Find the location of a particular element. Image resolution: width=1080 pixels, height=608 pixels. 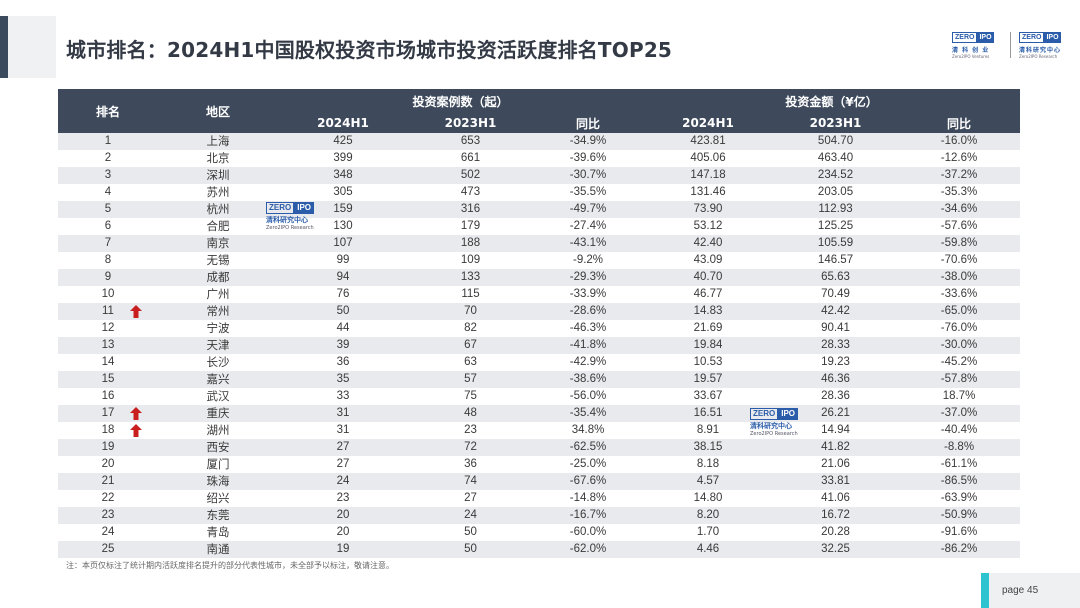

cell-amount-yoy: -38.0% is located at coordinates (959, 277).